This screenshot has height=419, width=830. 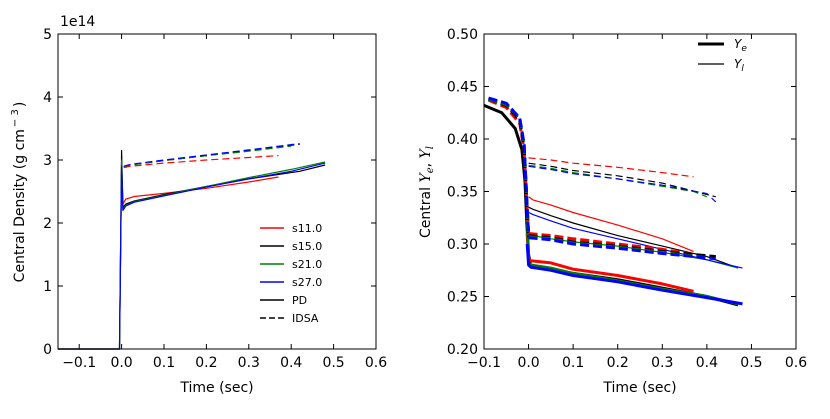 I want to click on ye-ytick-label: 0.40, so click(x=462, y=140).